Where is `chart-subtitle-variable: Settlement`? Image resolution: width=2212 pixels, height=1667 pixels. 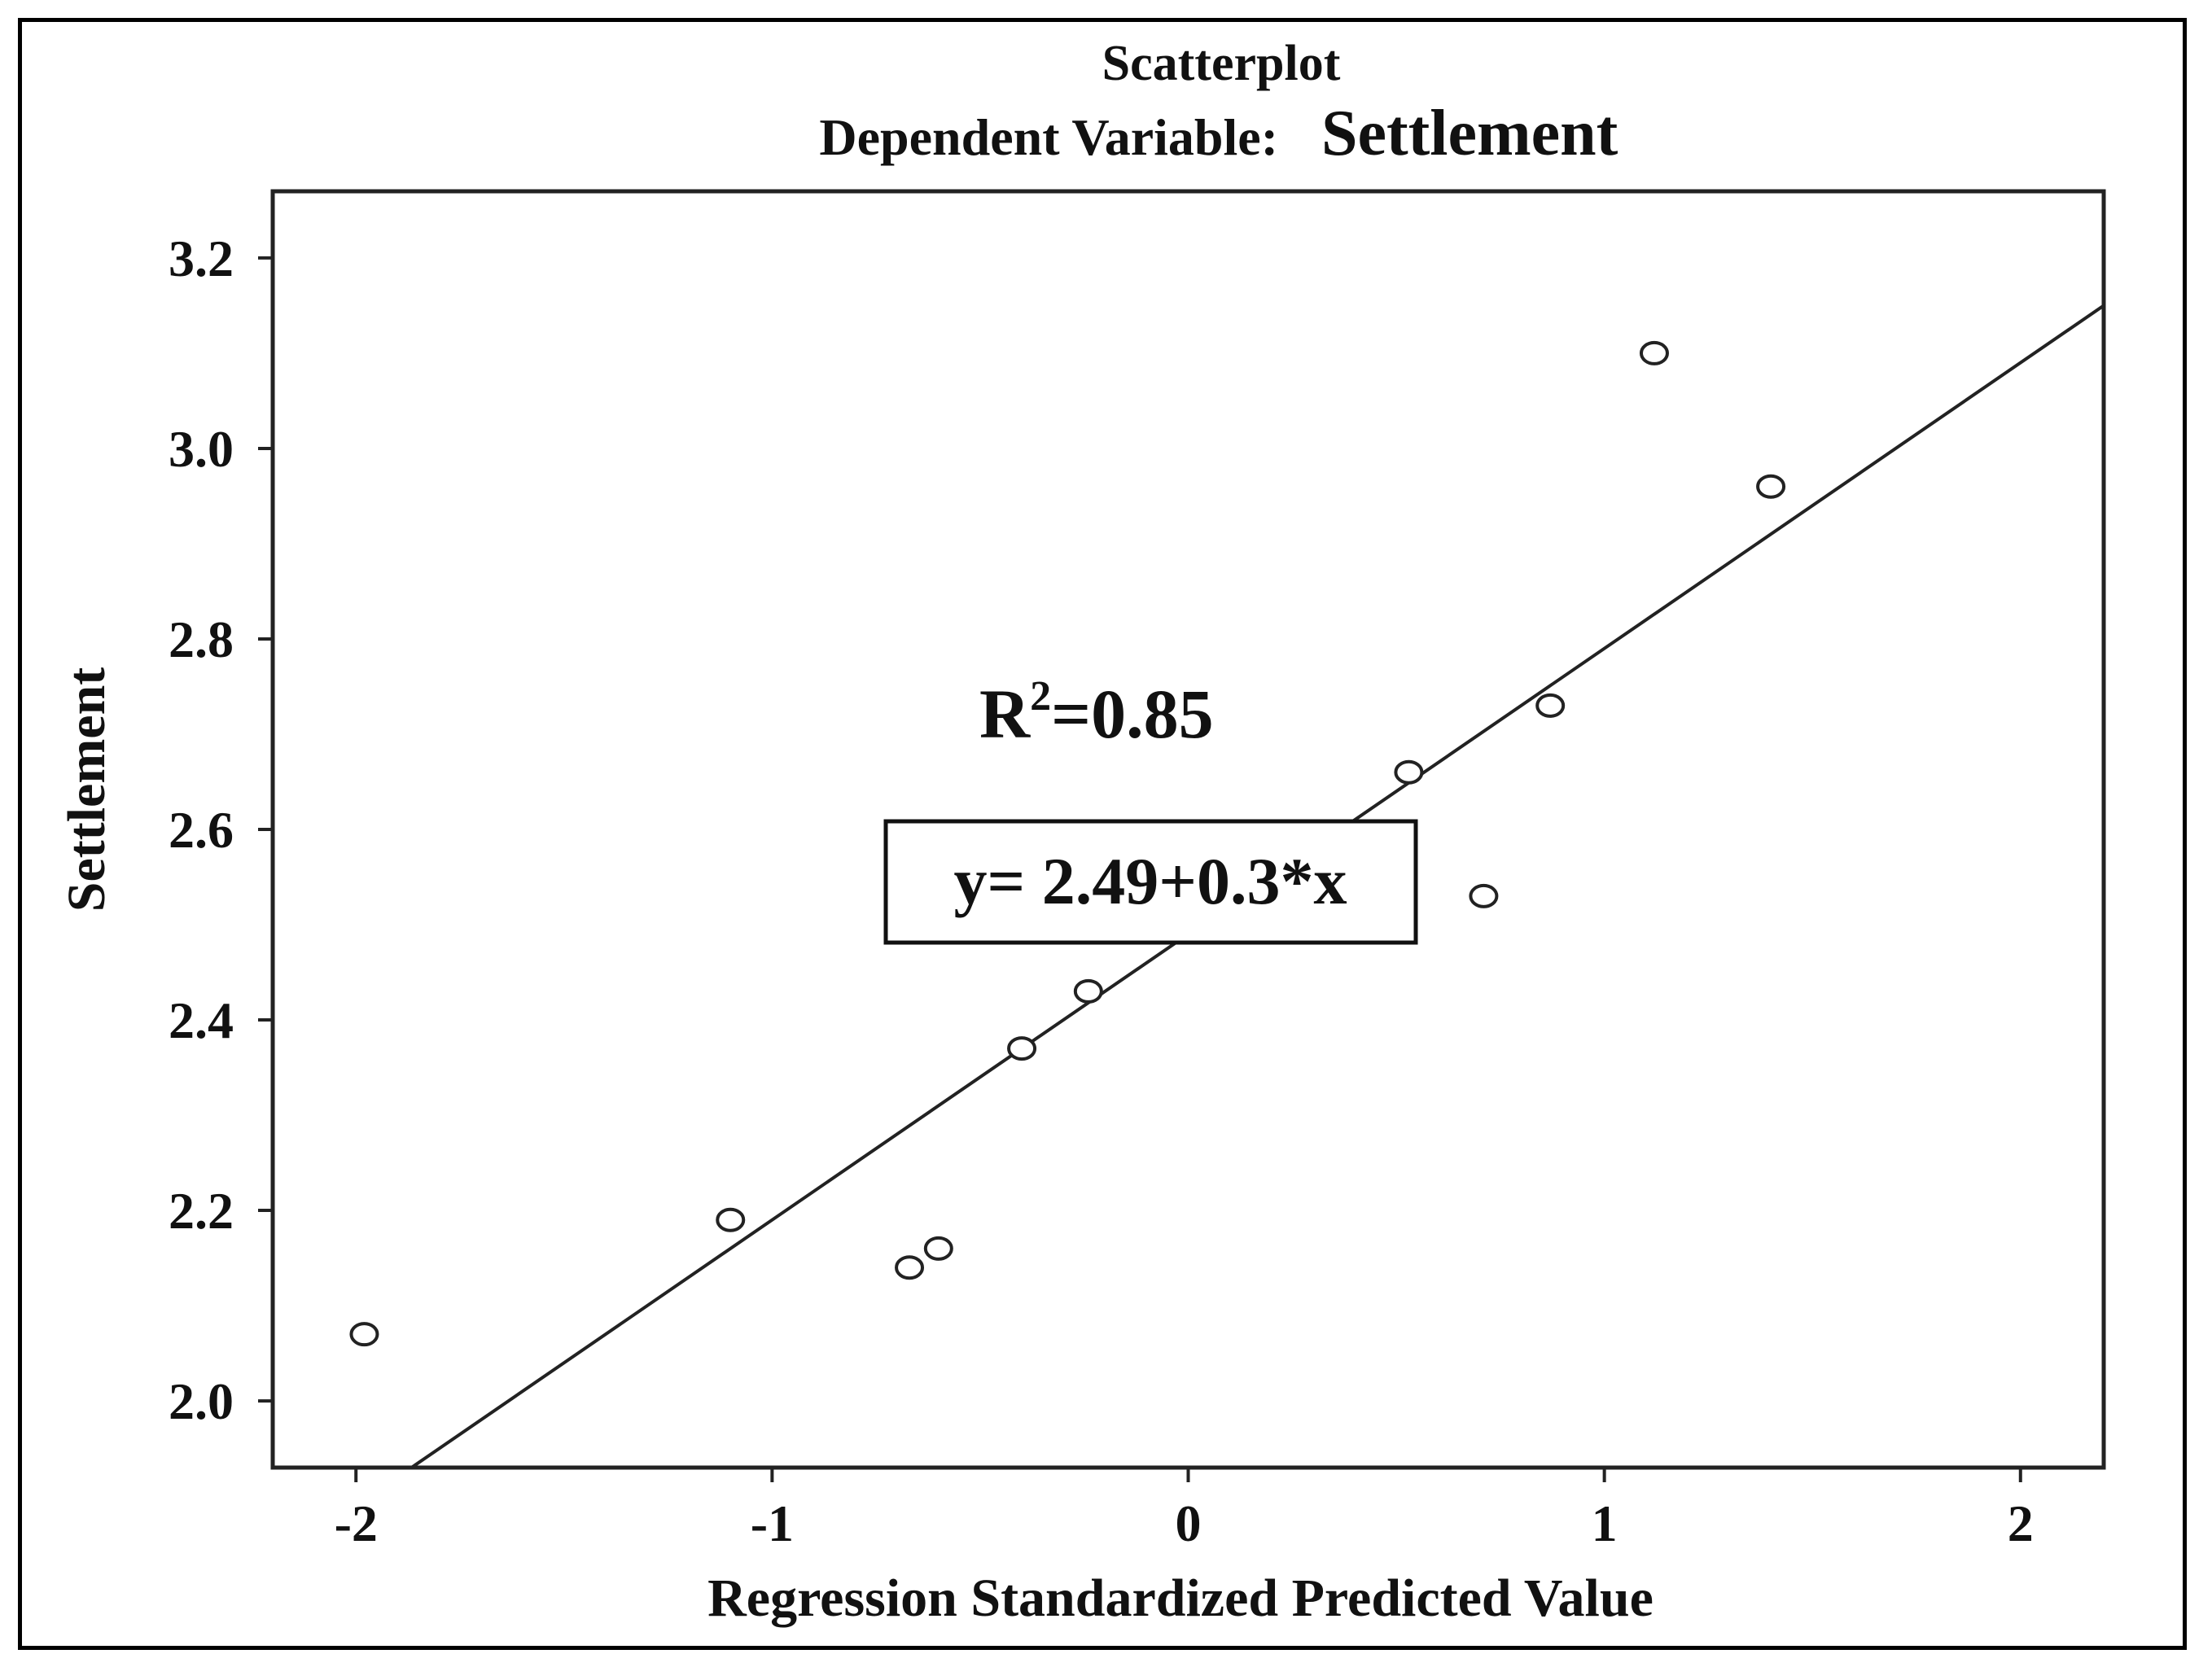
chart-subtitle-variable: Settlement is located at coordinates (1469, 133).